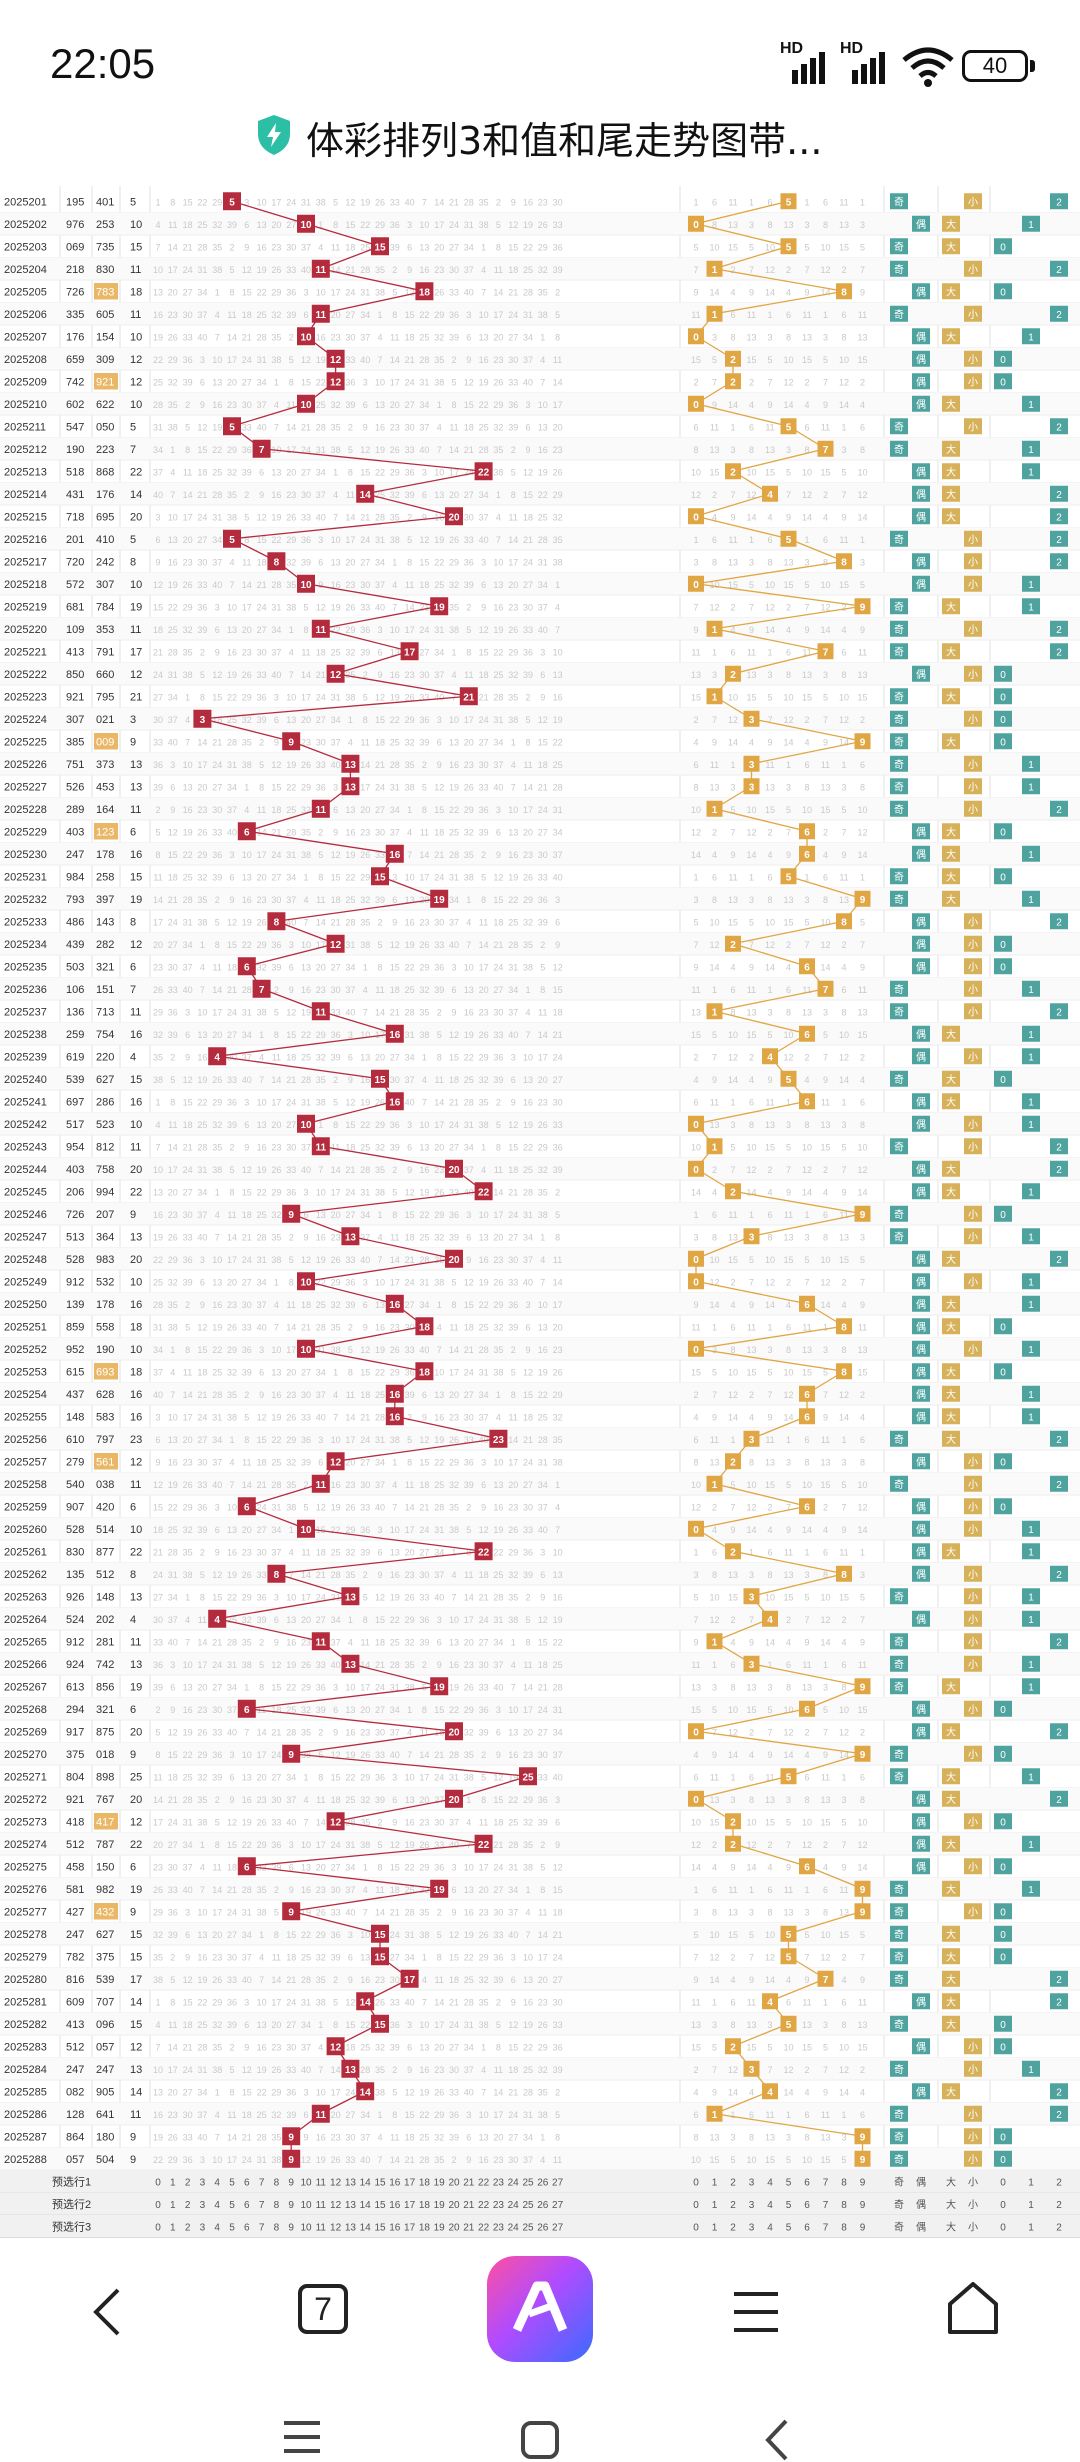  Describe the element at coordinates (105, 1192) in the screenshot. I see `trial-number-cell: 994` at that location.